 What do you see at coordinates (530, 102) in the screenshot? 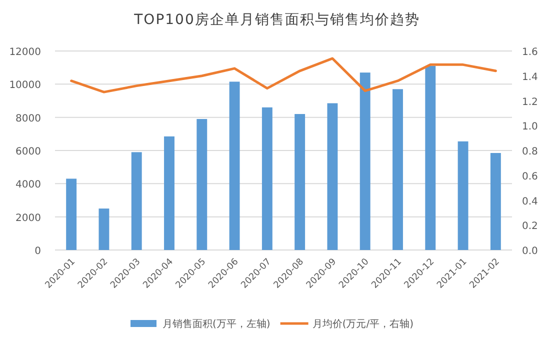
I see `y2-tick-label: 1.2` at bounding box center [530, 102].